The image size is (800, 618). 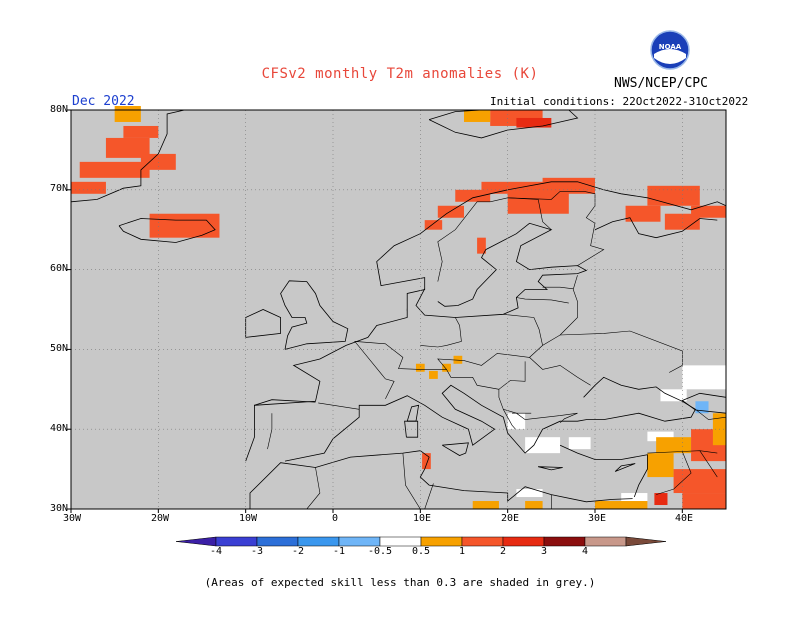 What do you see at coordinates (702, 407) in the screenshot?
I see `cold-anomaly-cell` at bounding box center [702, 407].